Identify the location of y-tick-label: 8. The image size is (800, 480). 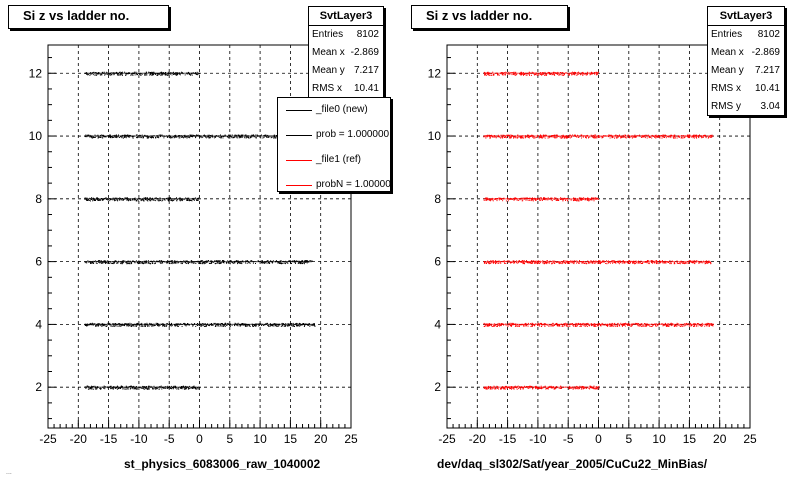
(38, 199).